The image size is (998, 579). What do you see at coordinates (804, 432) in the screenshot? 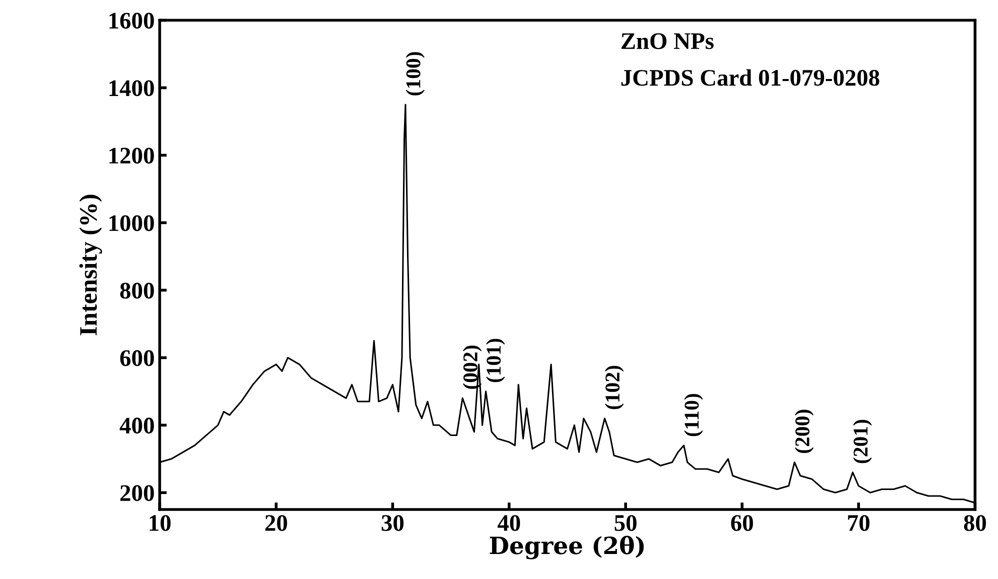
I see `annotation: (200)` at bounding box center [804, 432].